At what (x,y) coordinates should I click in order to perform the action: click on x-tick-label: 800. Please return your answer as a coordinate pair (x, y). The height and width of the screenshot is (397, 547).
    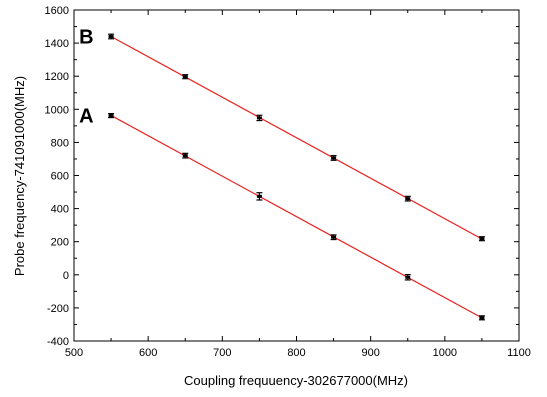
    Looking at the image, I should click on (296, 353).